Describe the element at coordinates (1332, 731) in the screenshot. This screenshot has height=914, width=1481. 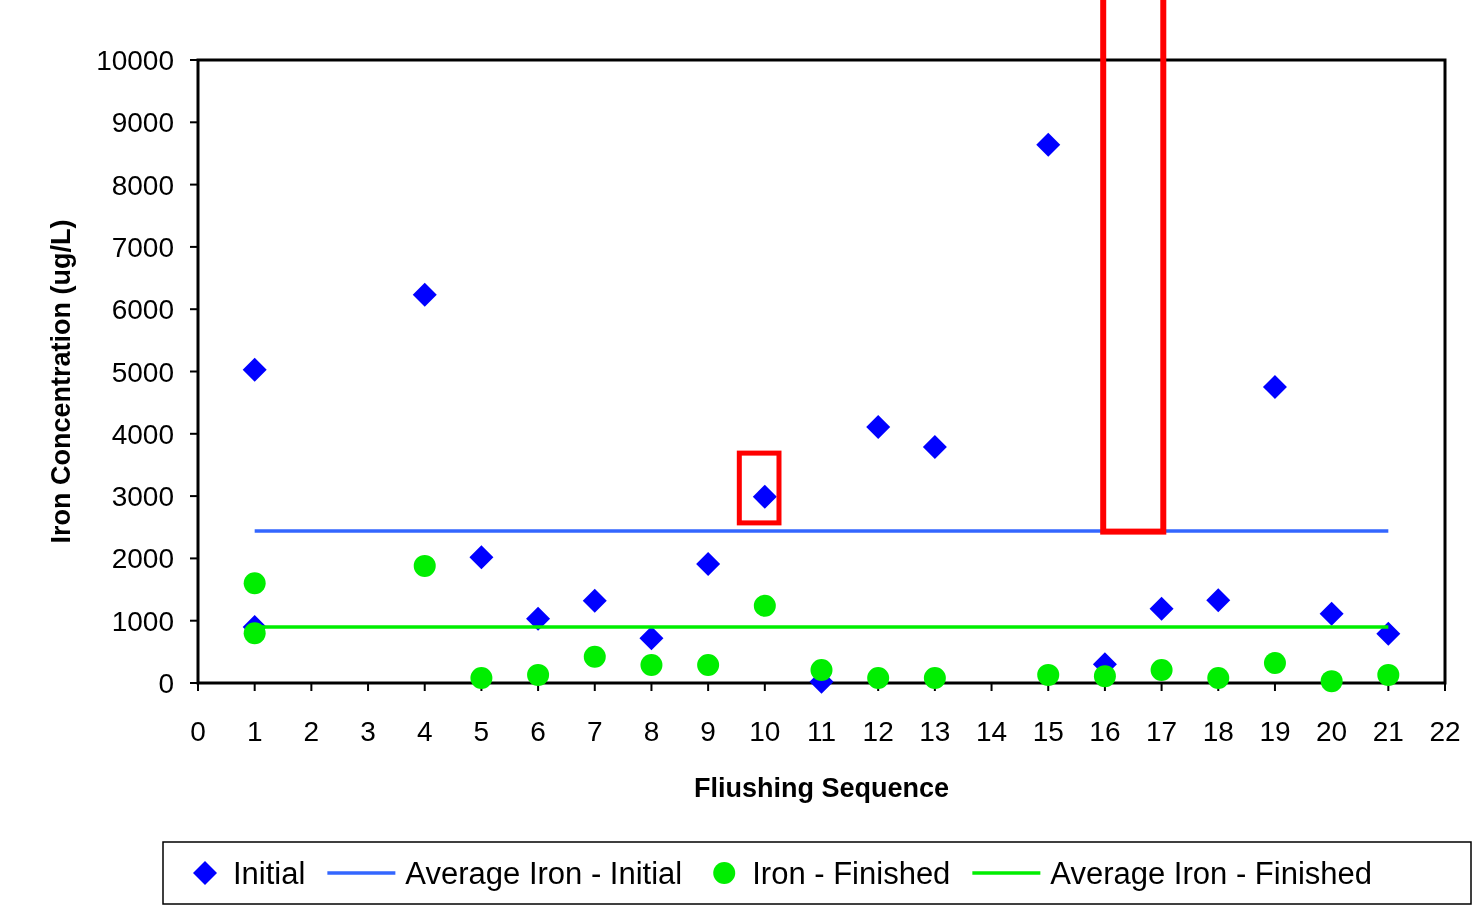
I see `x-tick-label: 20` at that location.